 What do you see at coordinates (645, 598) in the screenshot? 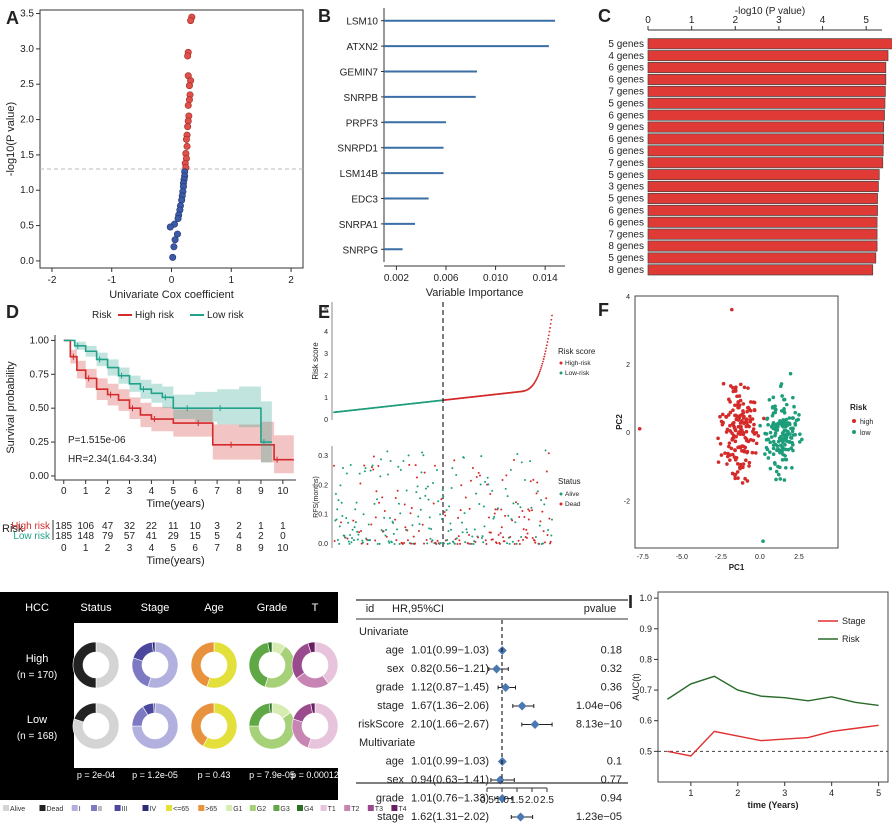
I see `y-tick-label: 1.0` at bounding box center [645, 598].